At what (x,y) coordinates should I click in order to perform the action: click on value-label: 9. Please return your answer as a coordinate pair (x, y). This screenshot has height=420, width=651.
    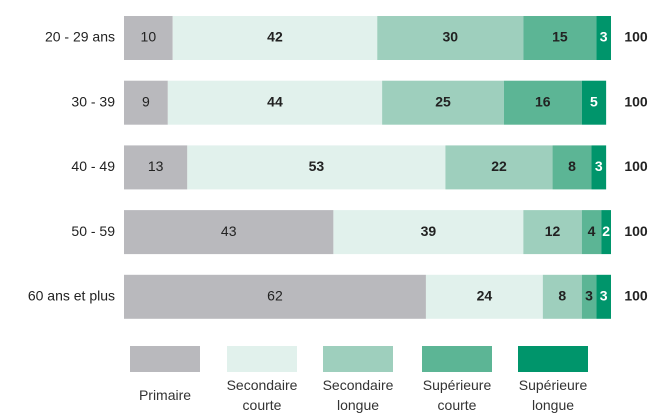
    Looking at the image, I should click on (146, 101).